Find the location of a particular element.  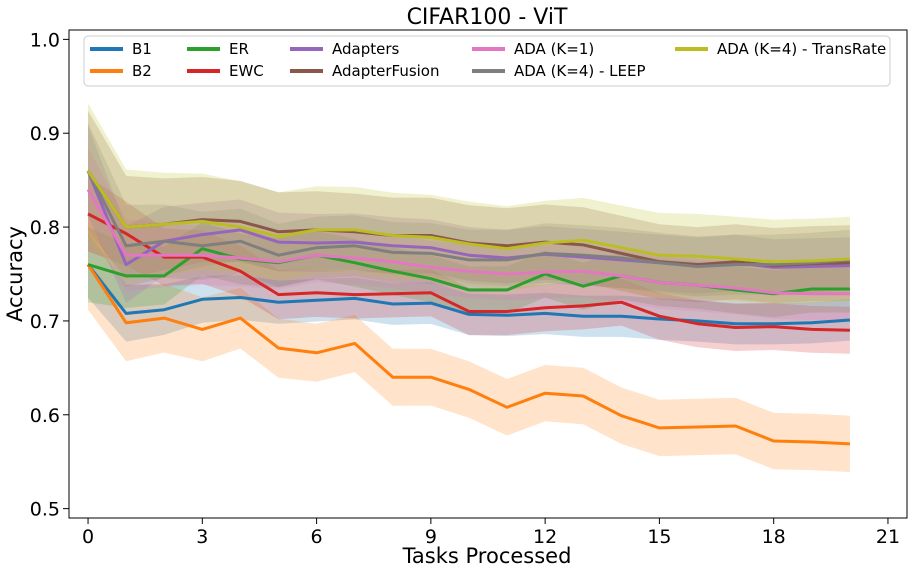

x-tick-label: 0 is located at coordinates (88, 537).